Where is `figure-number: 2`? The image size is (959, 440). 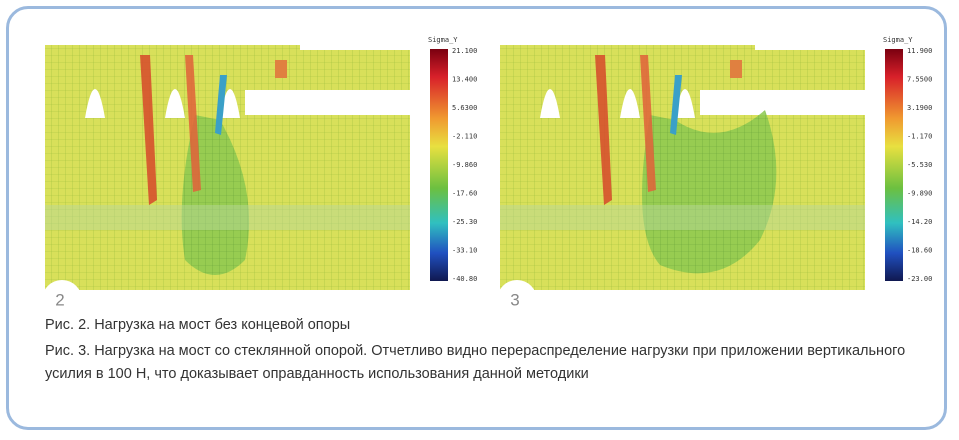 figure-number: 2 is located at coordinates (59, 299).